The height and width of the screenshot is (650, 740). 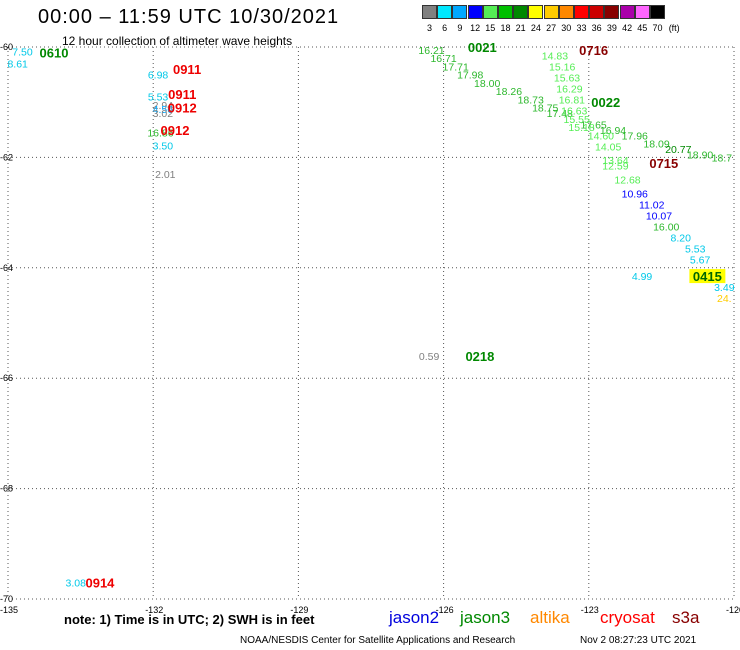 I want to click on legend-label-42: 42, so click(x=627, y=28).